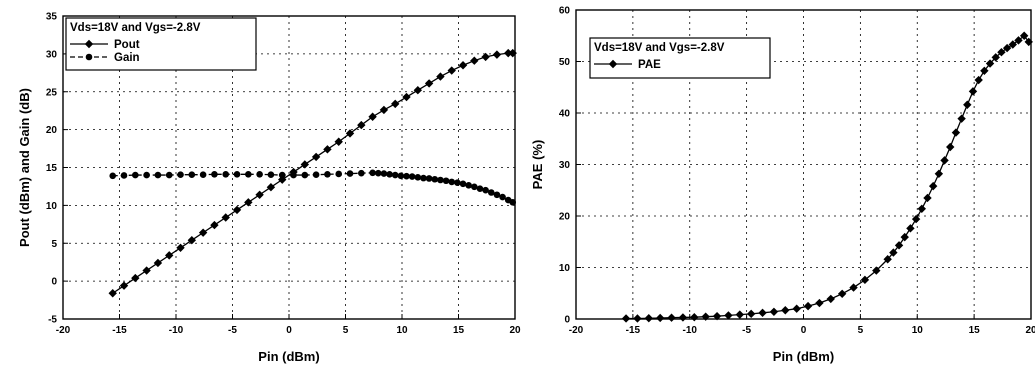 The height and width of the screenshot is (373, 1035). What do you see at coordinates (803, 356) in the screenshot?
I see `x-axis-label: Pin (dBm)` at bounding box center [803, 356].